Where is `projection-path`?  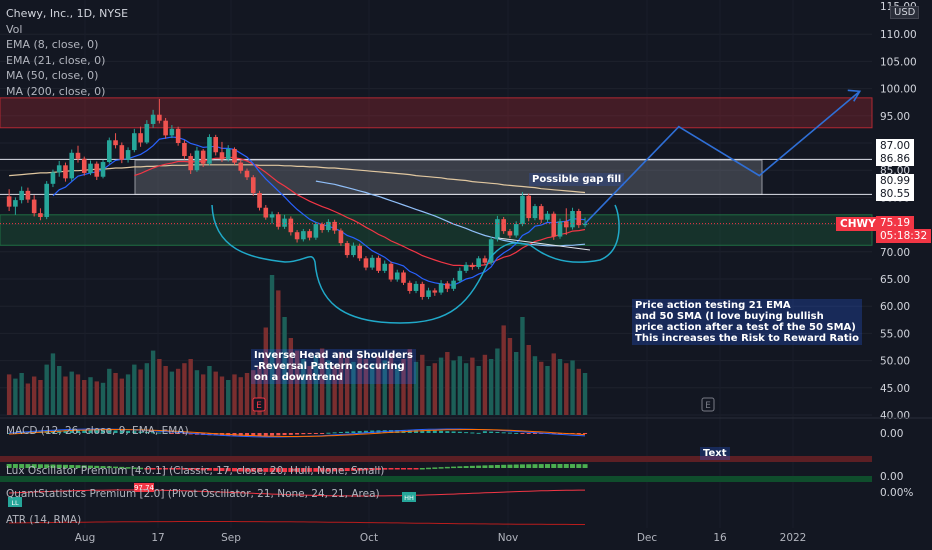
projection-path is located at coordinates (722, 157).